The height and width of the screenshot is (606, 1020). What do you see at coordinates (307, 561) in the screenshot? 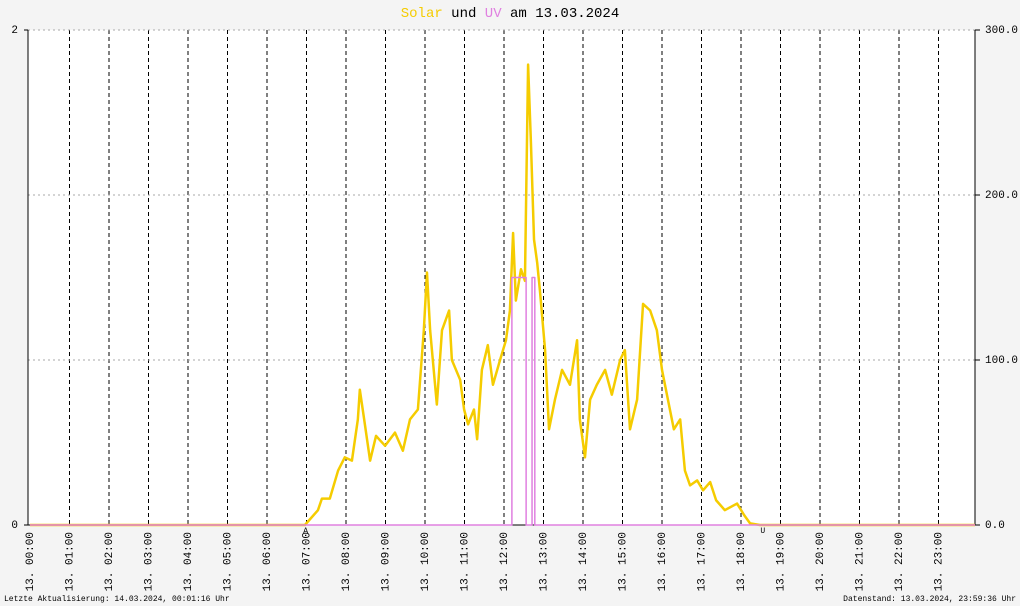
I see `x-tick-label: 13. 07:00` at bounding box center [307, 561].